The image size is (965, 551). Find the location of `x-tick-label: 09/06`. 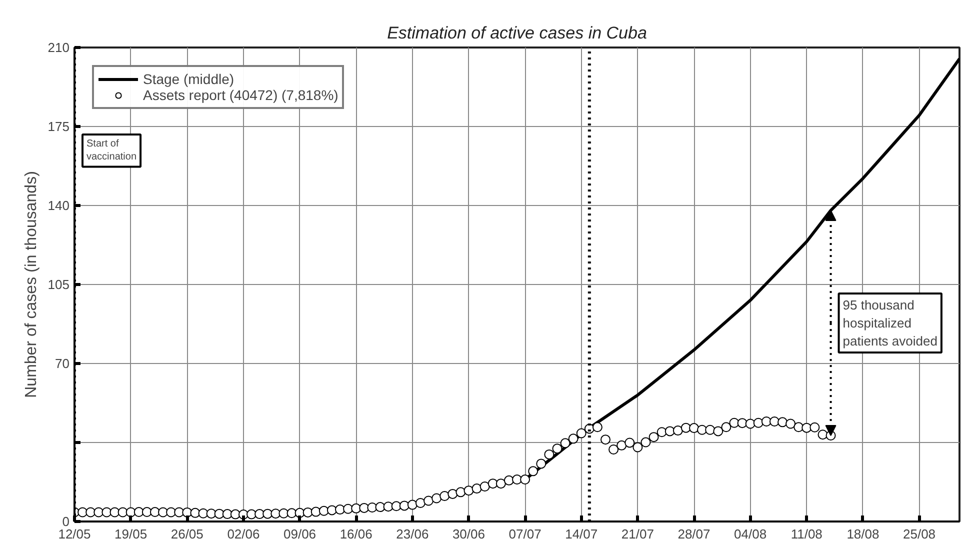

x-tick-label: 09/06 is located at coordinates (300, 534).